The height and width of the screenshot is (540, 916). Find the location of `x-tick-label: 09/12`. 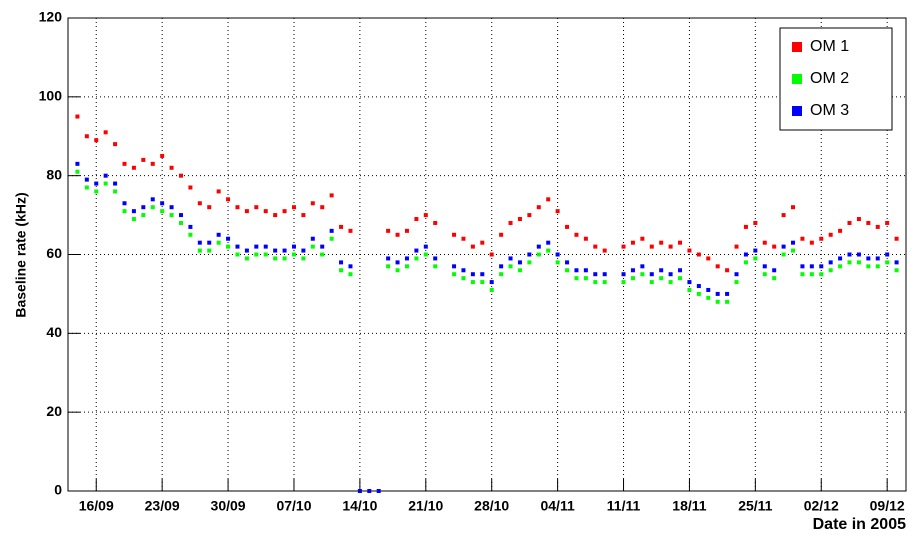

x-tick-label: 09/12 is located at coordinates (887, 506).